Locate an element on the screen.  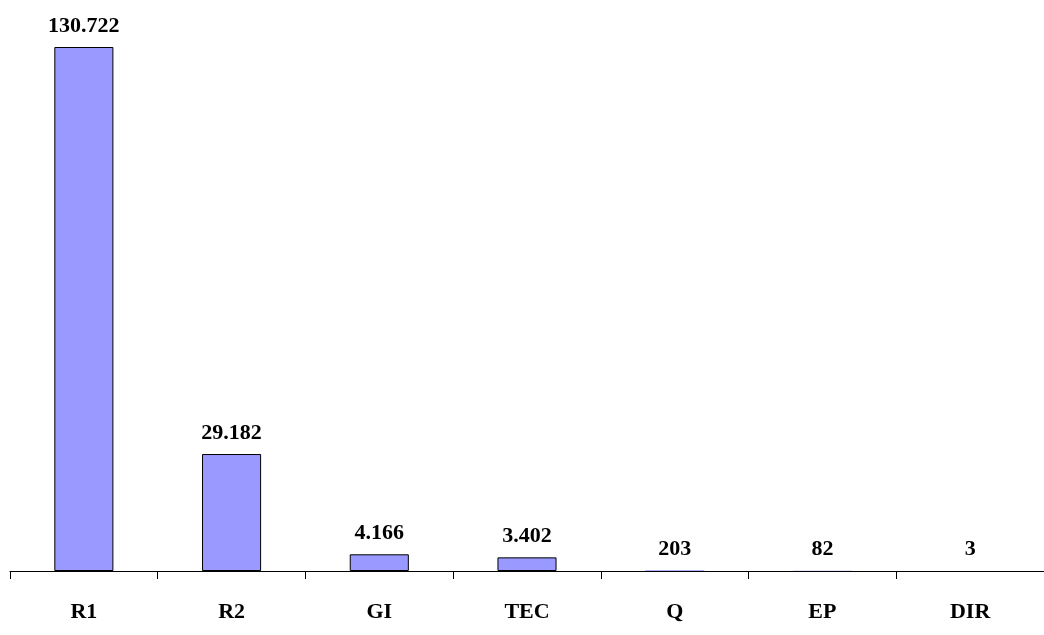
x-tick-label: R2 is located at coordinates (232, 610).